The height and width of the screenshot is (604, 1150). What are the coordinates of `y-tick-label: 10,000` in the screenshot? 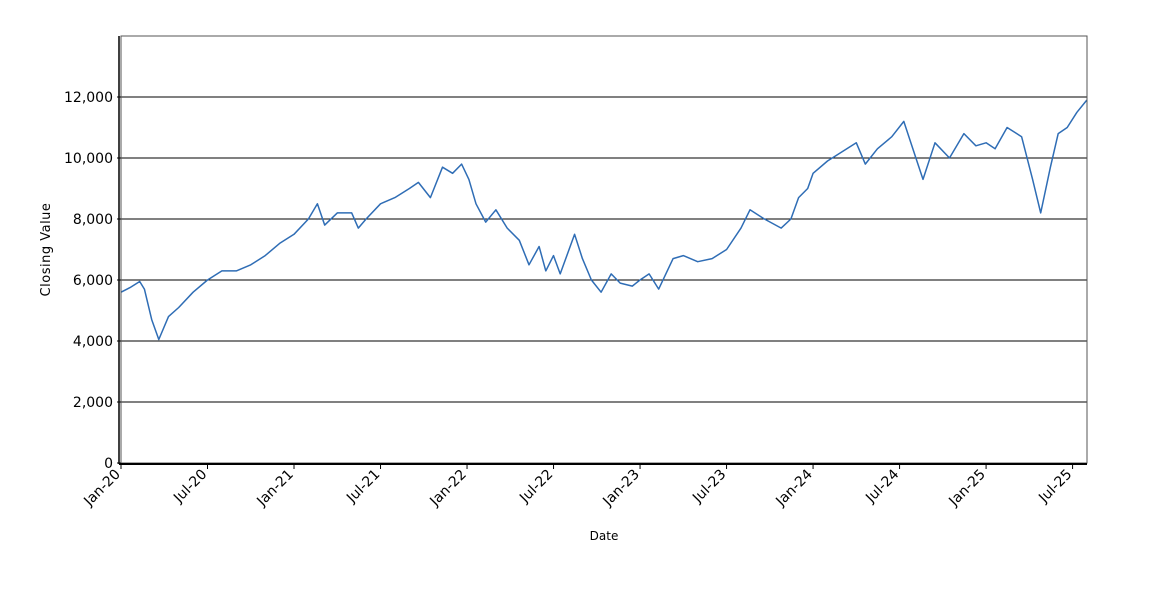 It's located at (88, 159).